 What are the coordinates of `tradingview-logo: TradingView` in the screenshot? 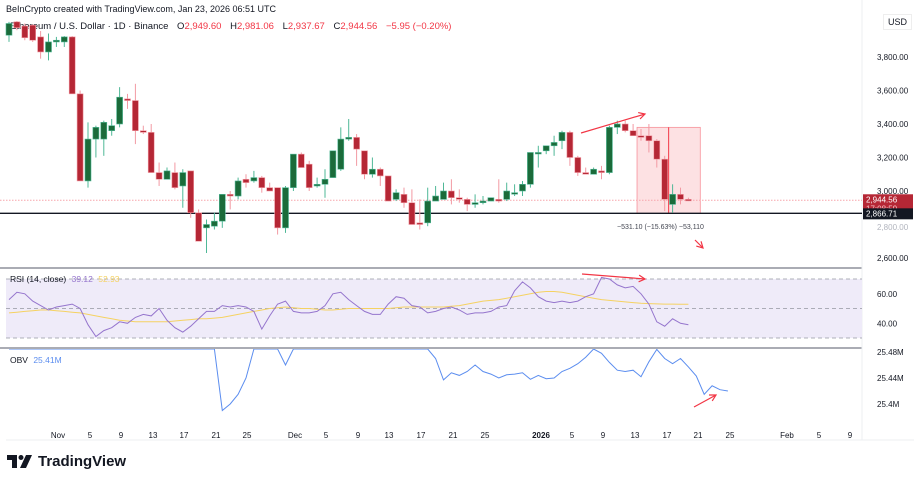 It's located at (66, 461).